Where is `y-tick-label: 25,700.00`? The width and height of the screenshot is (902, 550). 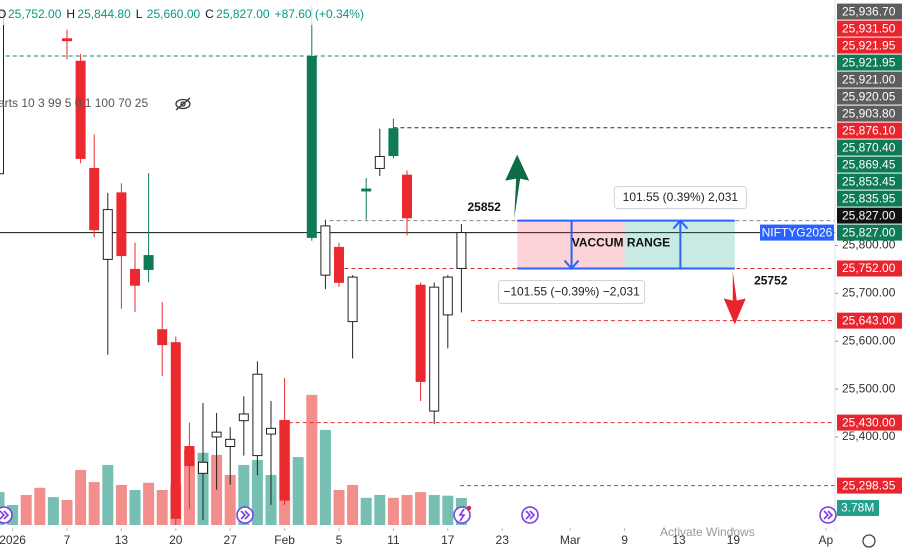 y-tick-label: 25,700.00 is located at coordinates (869, 293).